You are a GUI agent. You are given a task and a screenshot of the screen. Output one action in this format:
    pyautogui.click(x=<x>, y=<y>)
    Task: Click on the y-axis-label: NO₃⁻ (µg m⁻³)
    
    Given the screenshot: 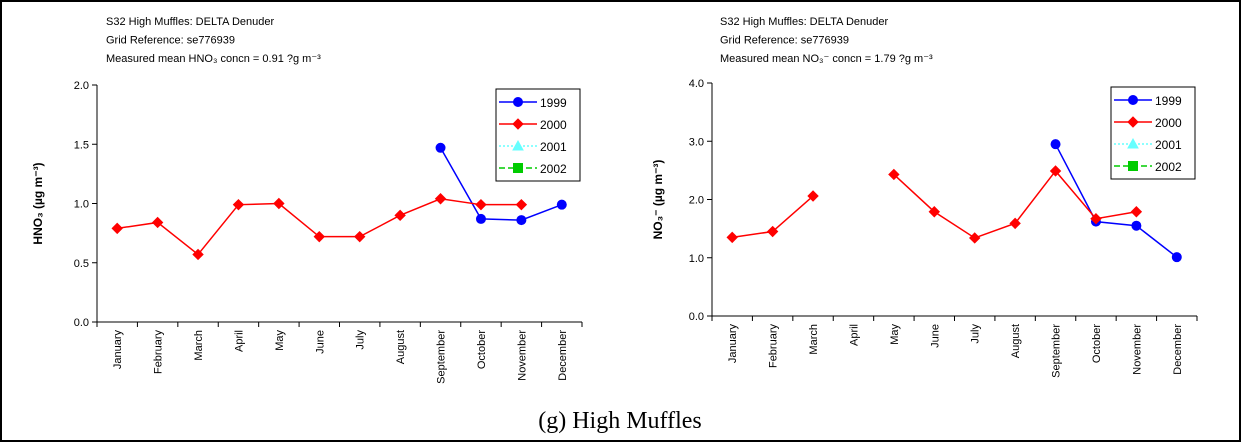 What is the action you would take?
    pyautogui.click(x=658, y=200)
    